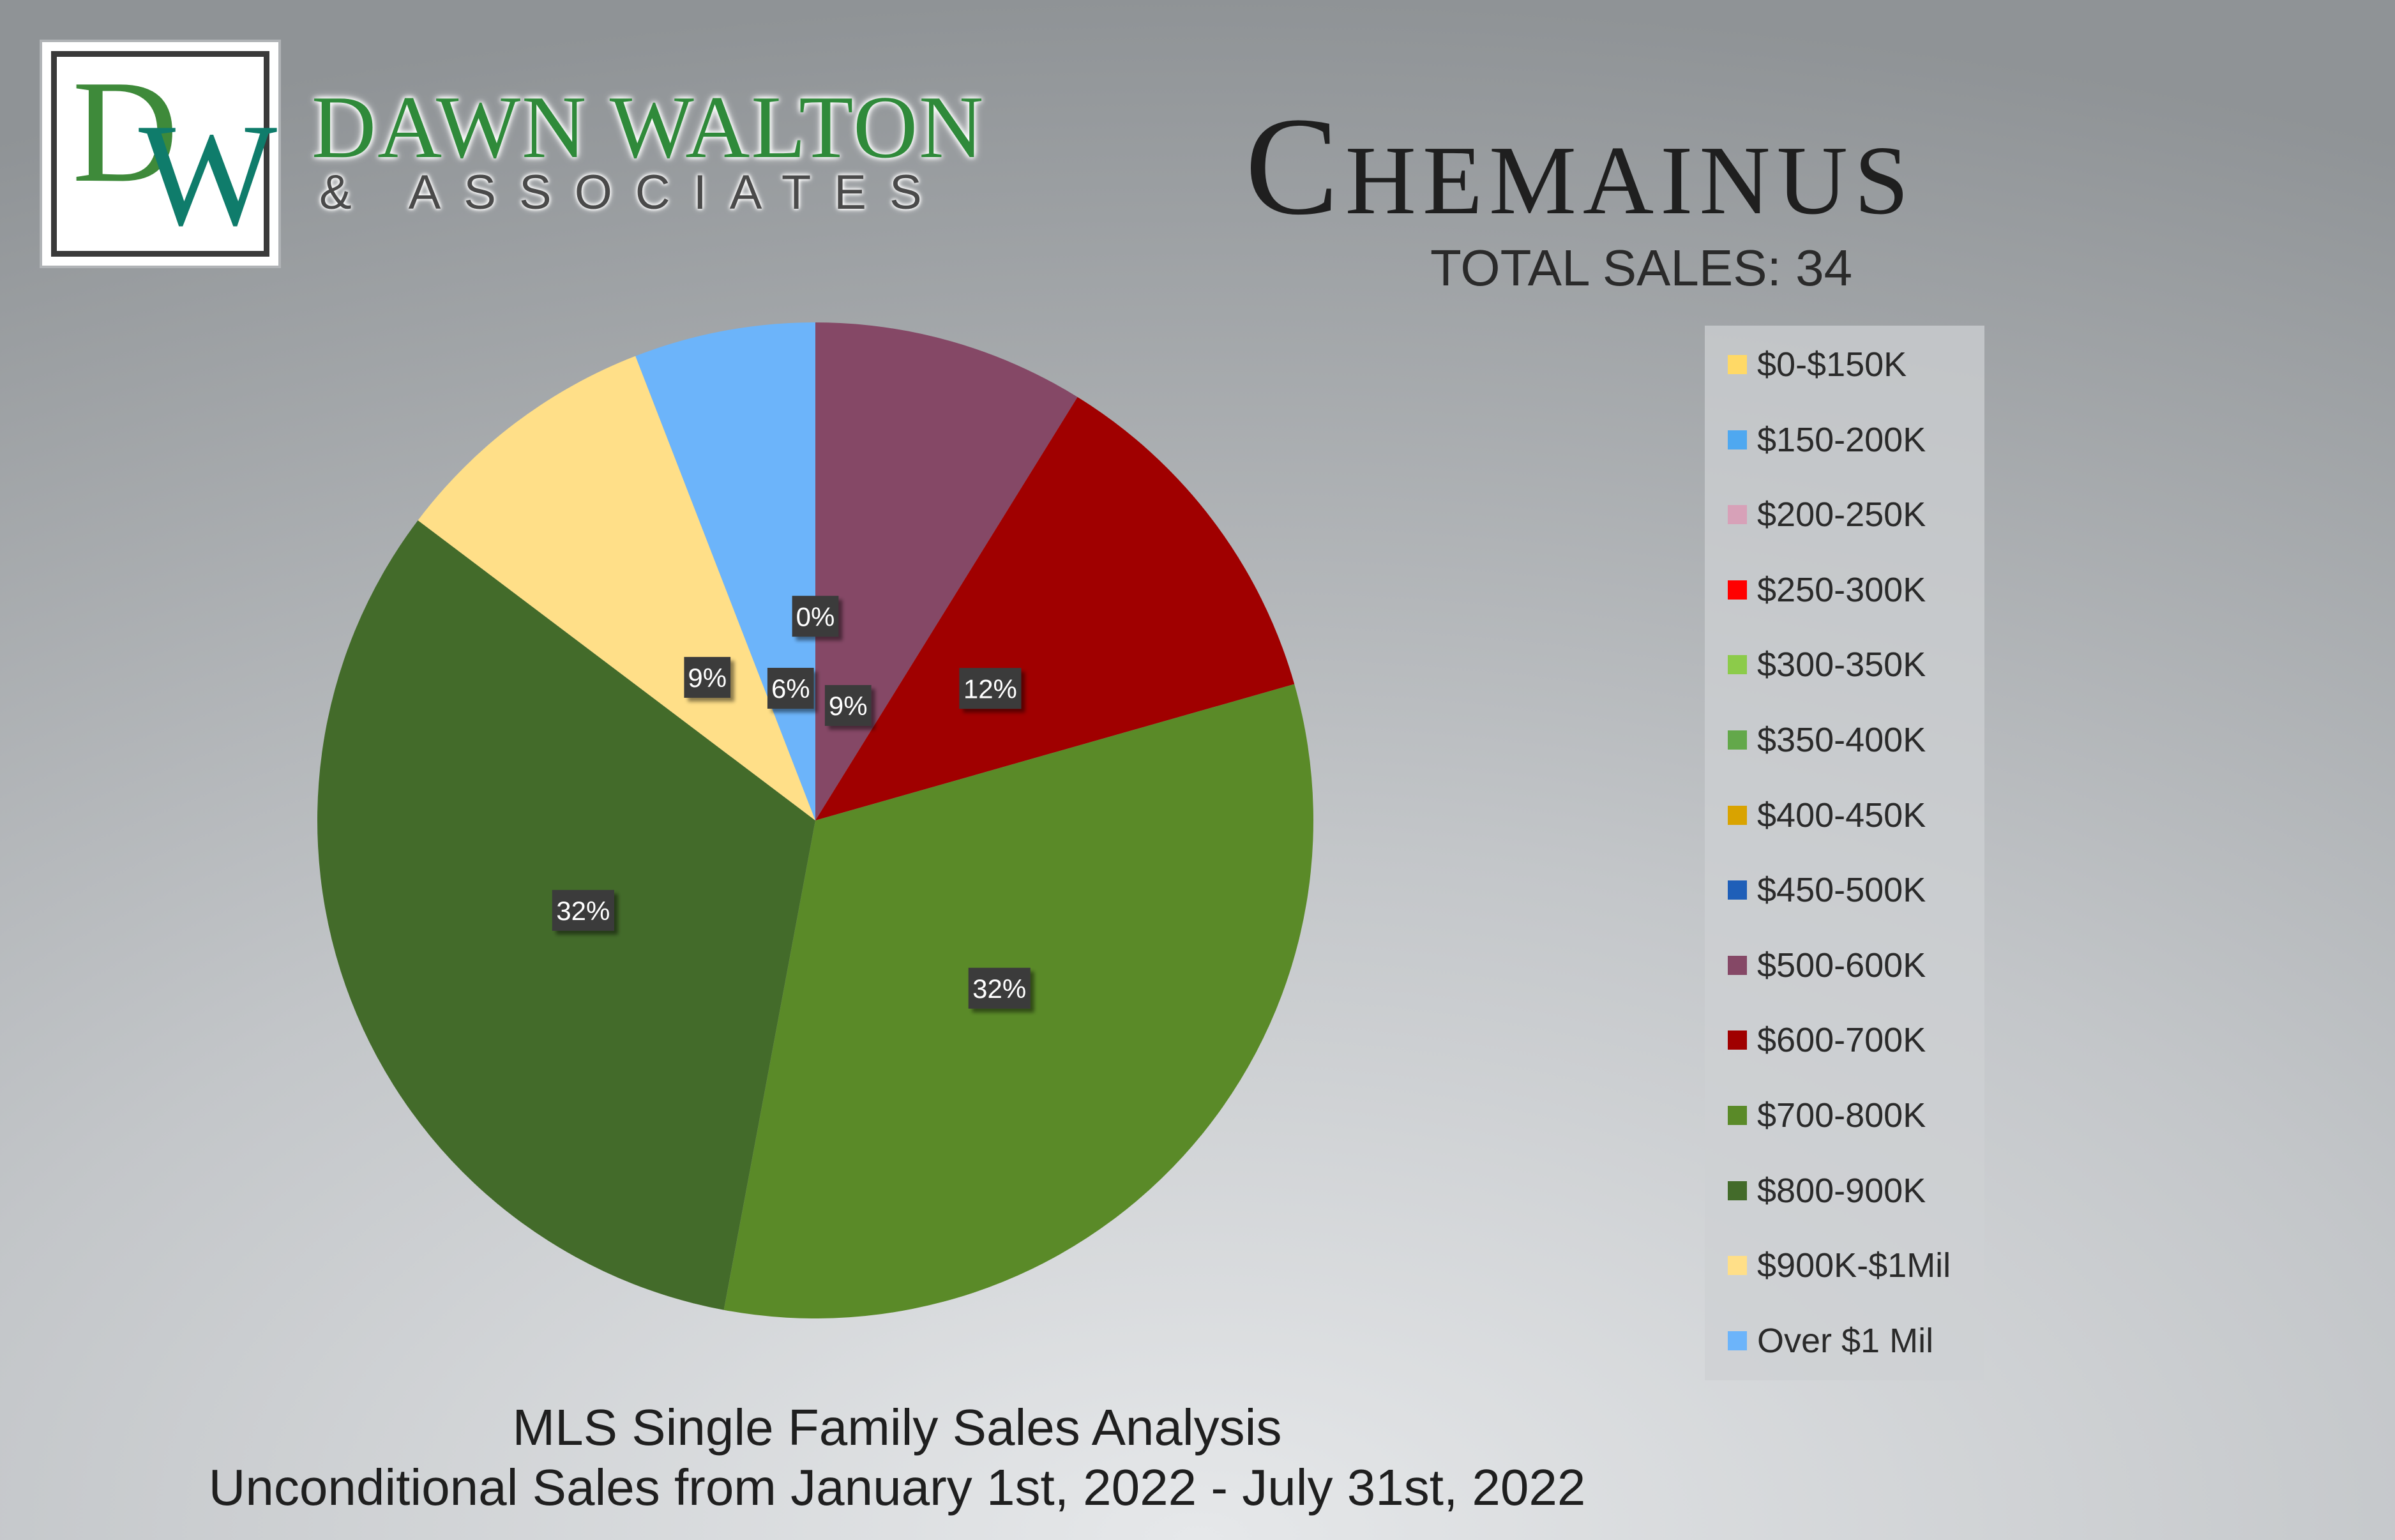  Describe the element at coordinates (1841, 589) in the screenshot. I see `legend-label: $250-300K` at that location.